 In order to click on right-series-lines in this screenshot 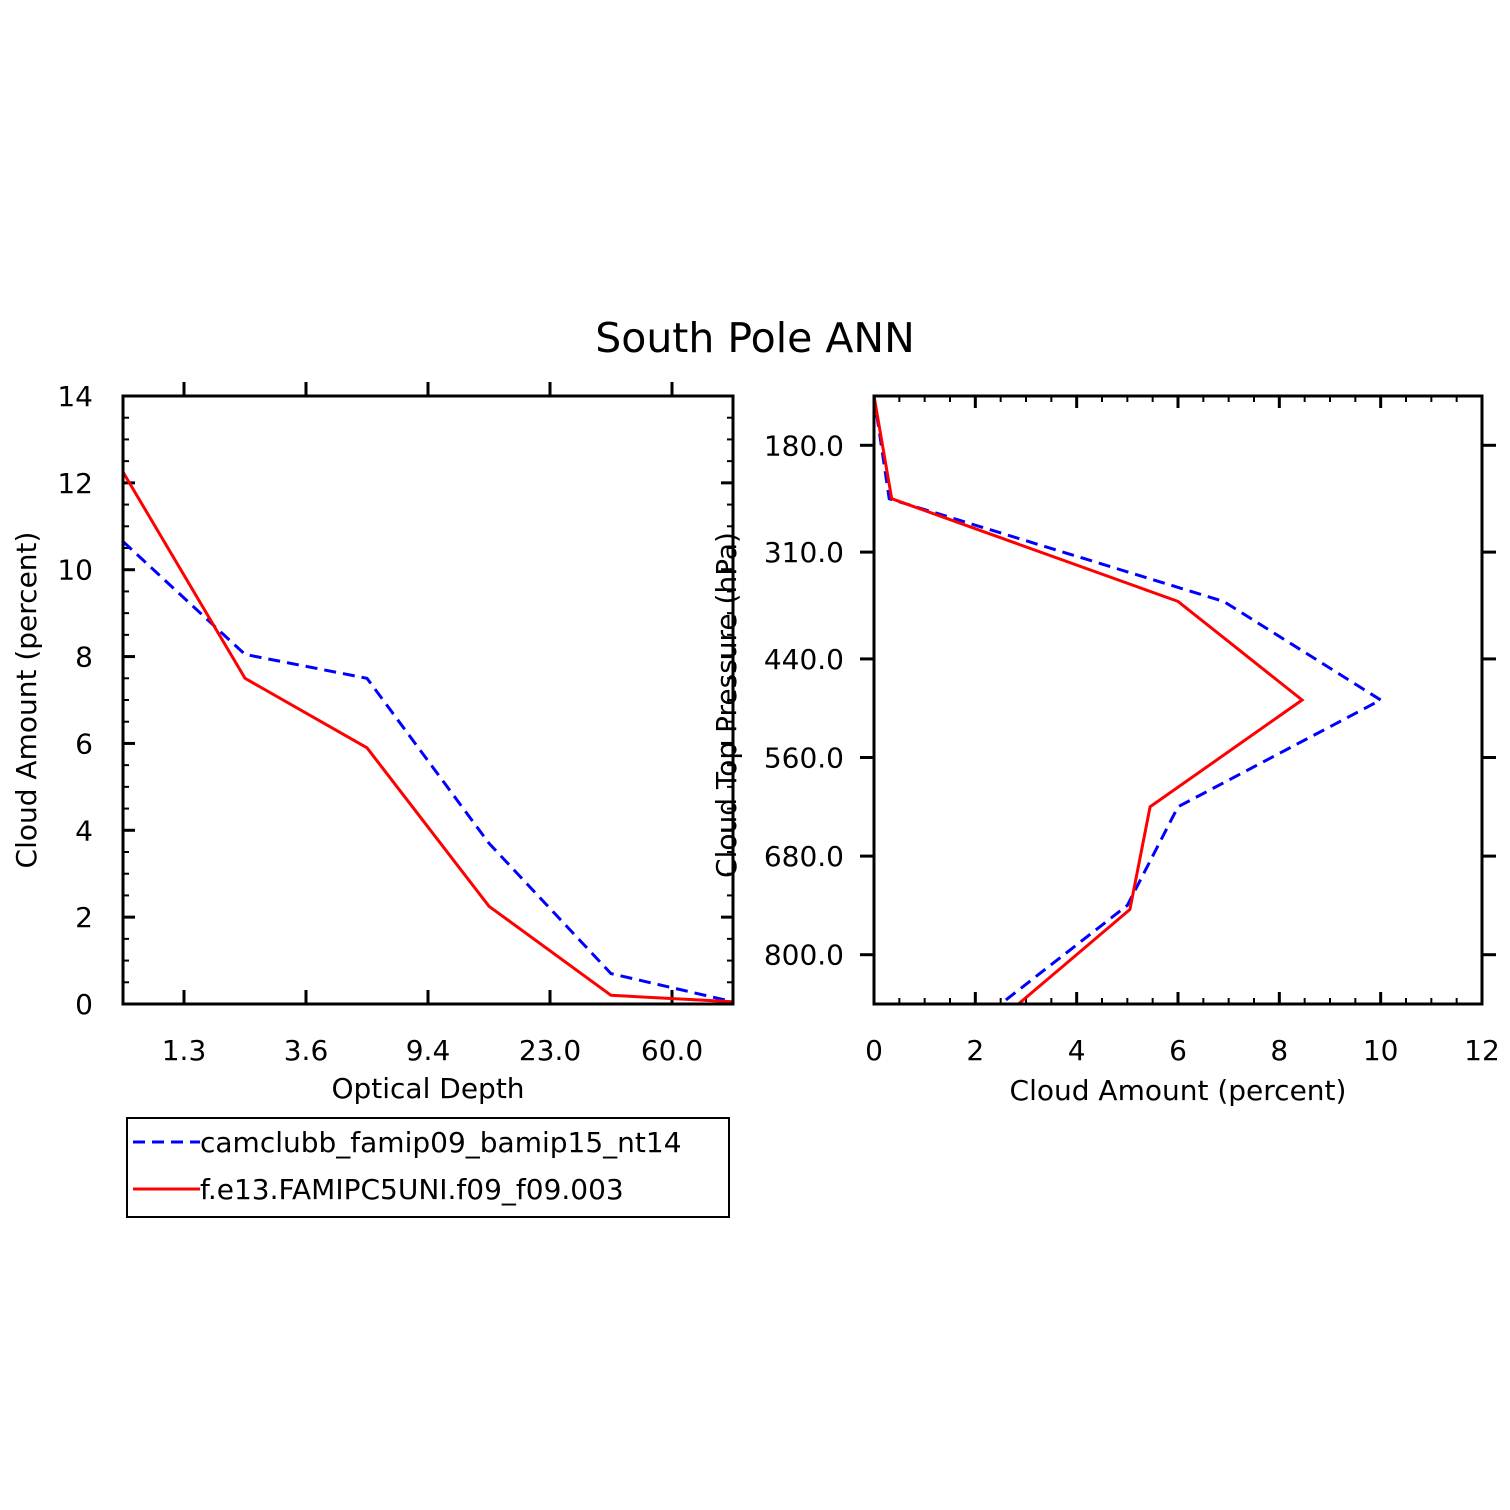, I will do `click(1128, 700)`.